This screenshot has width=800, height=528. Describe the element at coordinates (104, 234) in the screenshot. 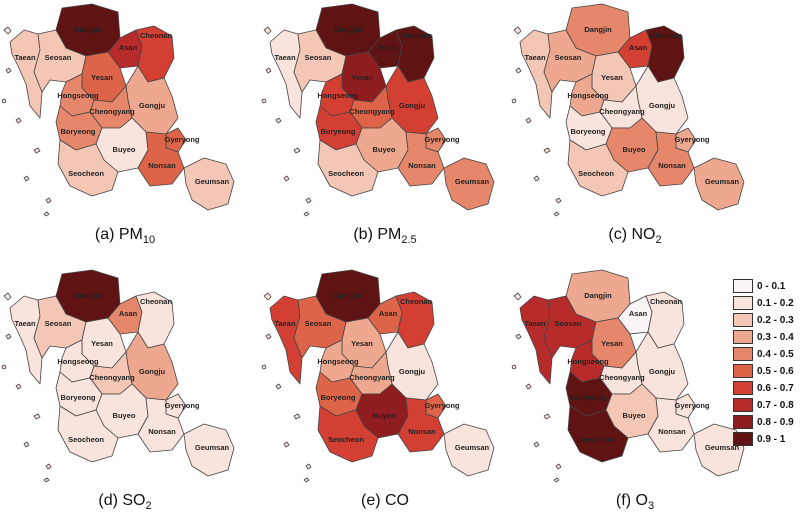

I see `caption-letter: (a)` at that location.